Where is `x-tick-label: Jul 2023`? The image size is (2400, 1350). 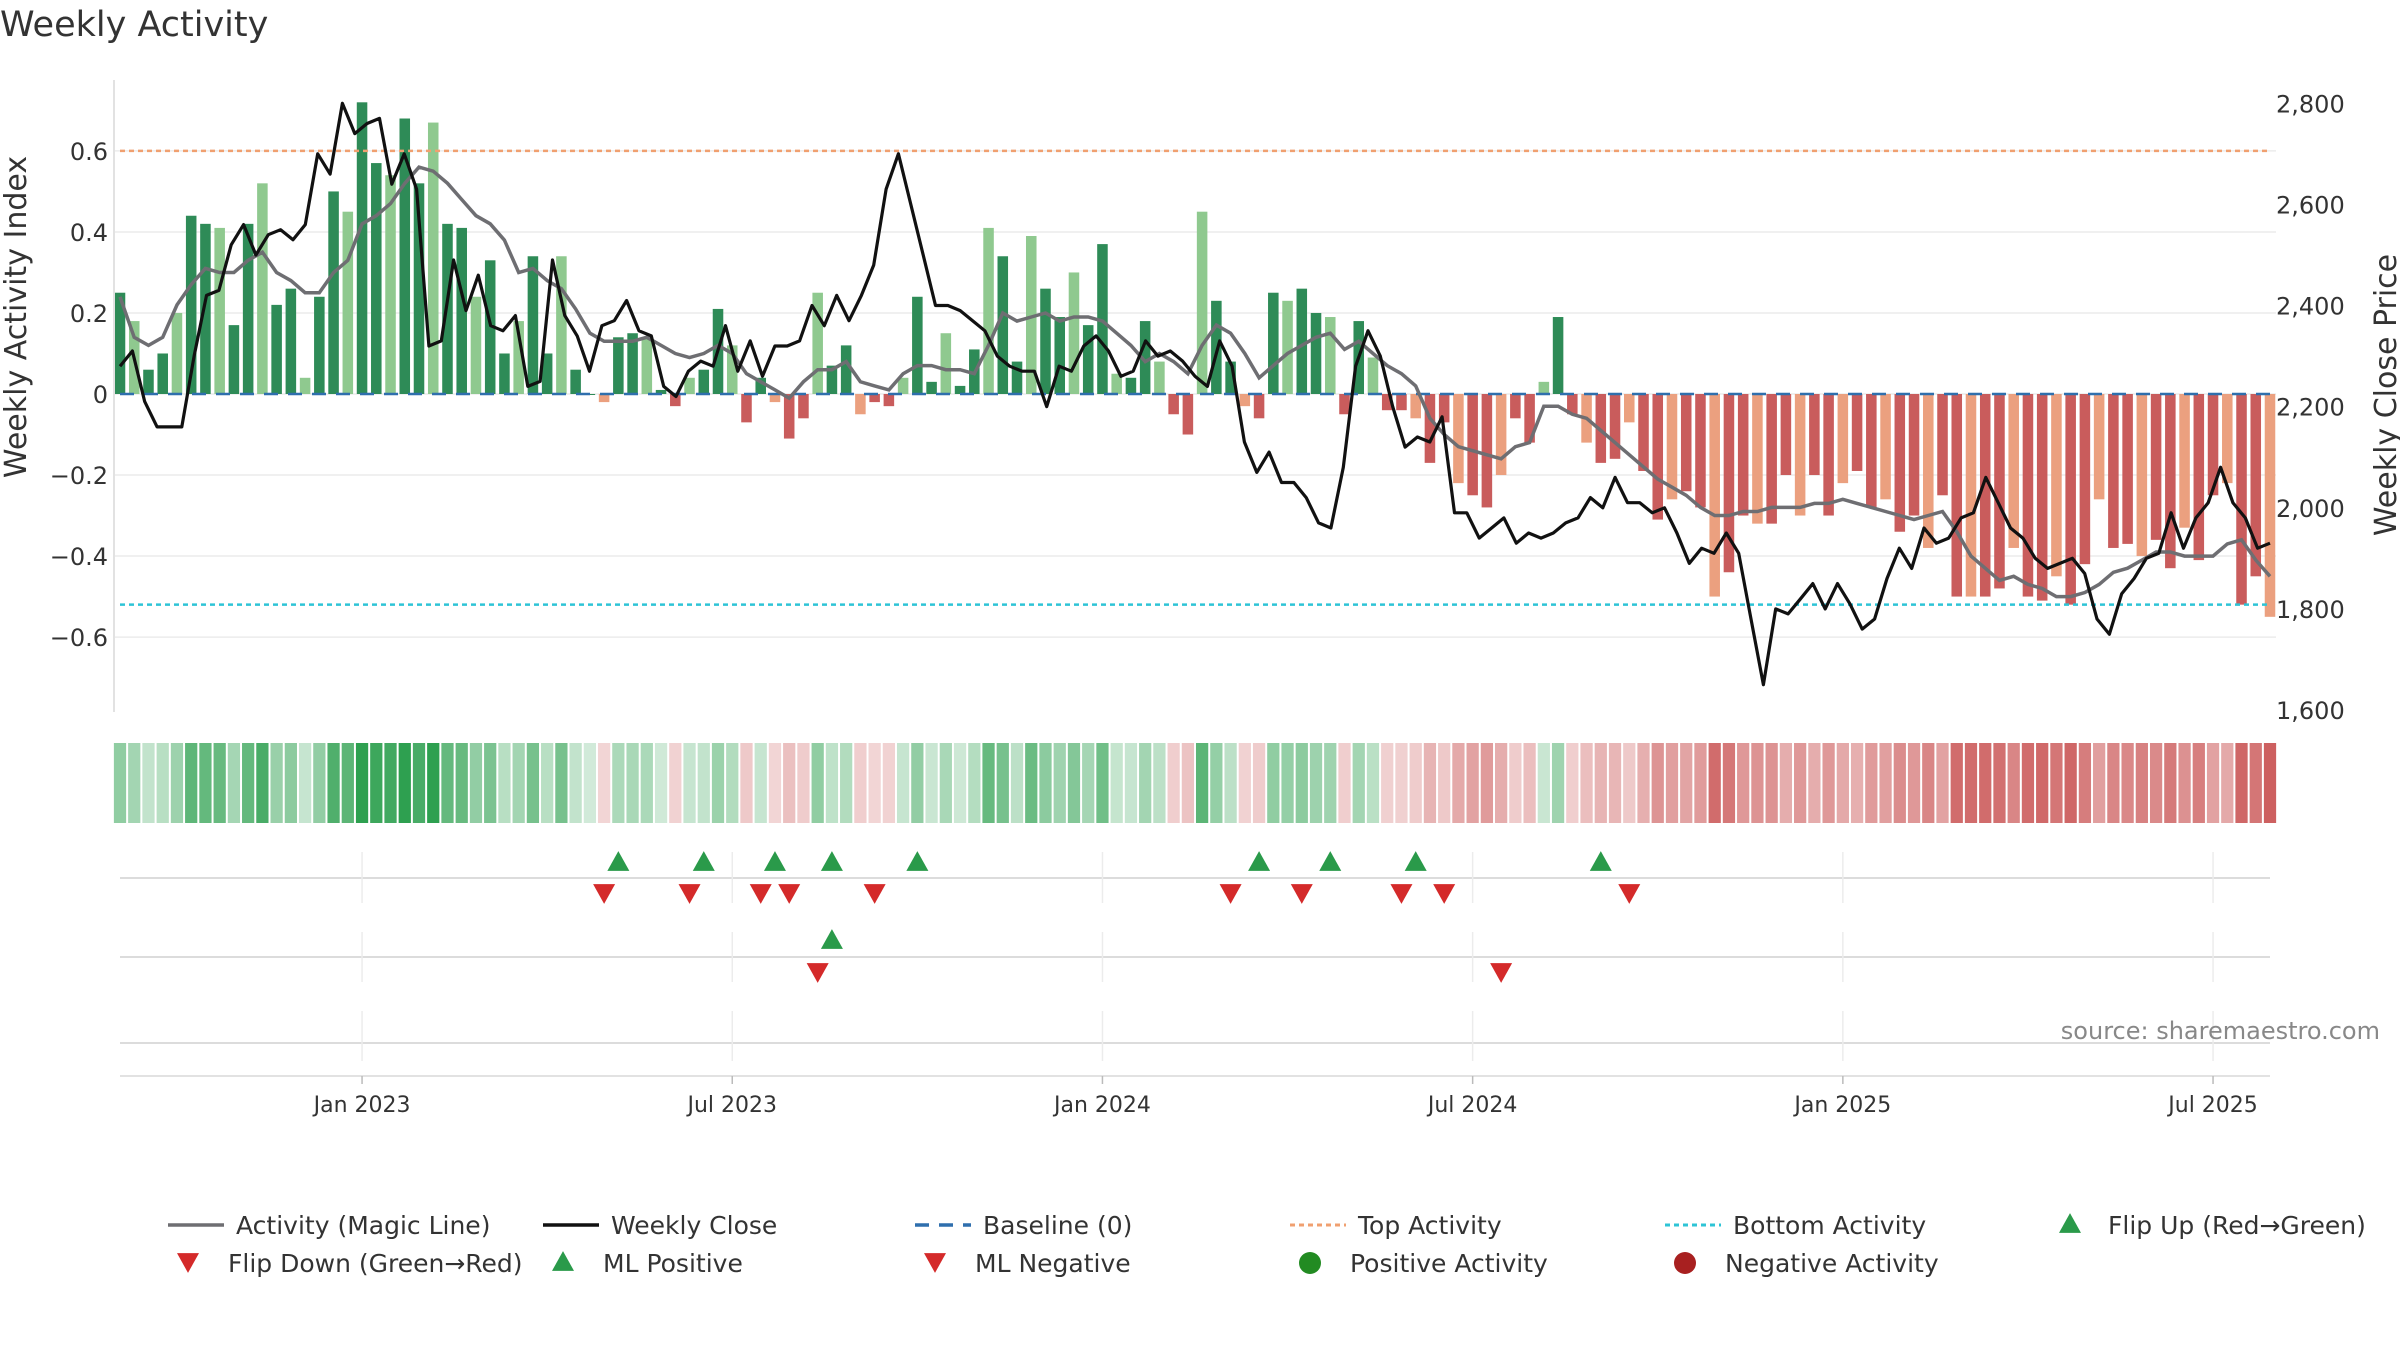
x-tick-label: Jul 2023 is located at coordinates (731, 1105).